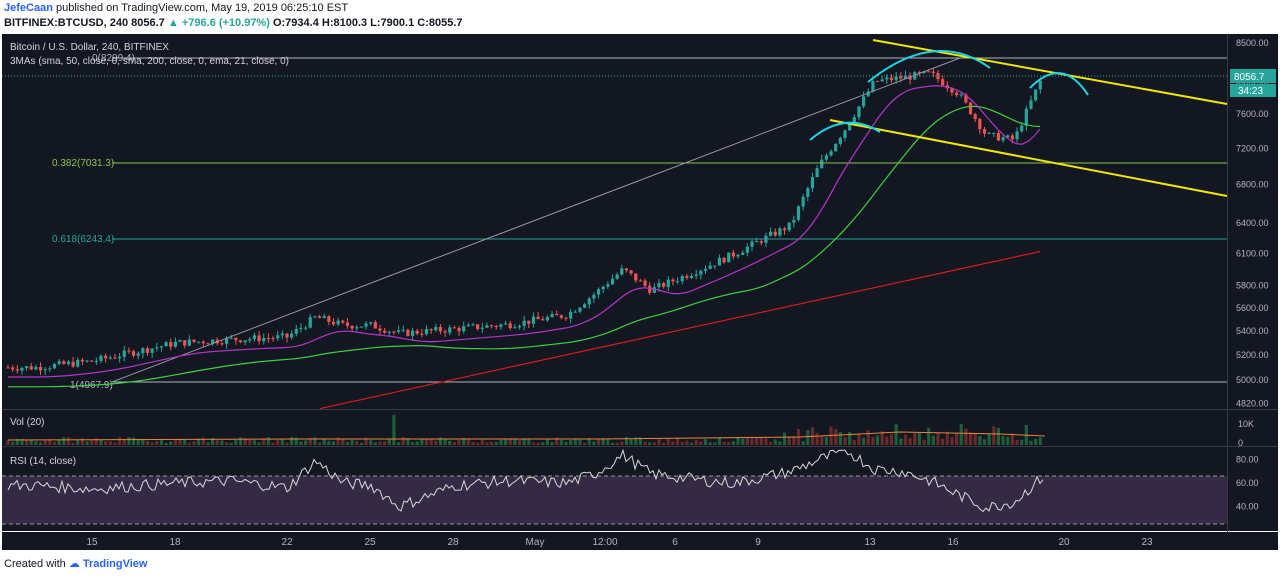 This screenshot has height=580, width=1280. What do you see at coordinates (28, 8) in the screenshot?
I see `author-name: JefeCaan` at bounding box center [28, 8].